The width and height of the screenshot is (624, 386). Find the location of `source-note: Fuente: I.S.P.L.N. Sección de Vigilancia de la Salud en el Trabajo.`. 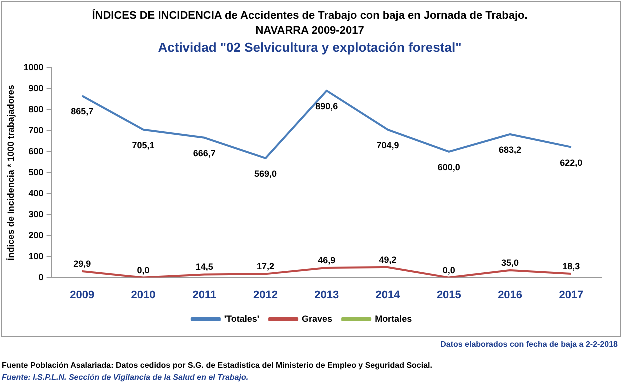

source-note: Fuente: I.S.P.L.N. Sección de Vigilancia de la Salud en el Trabajo. is located at coordinates (125, 377).